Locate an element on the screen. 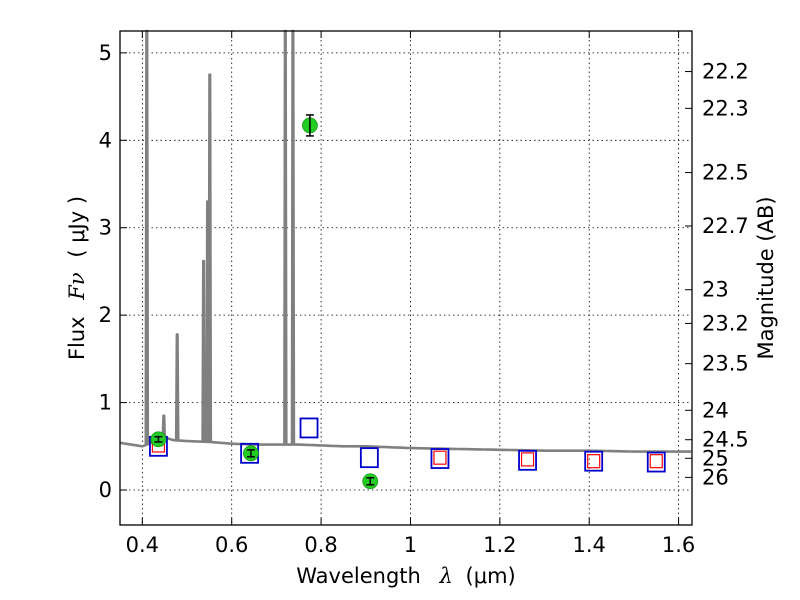  y-tick-label: 4 is located at coordinates (105, 140).